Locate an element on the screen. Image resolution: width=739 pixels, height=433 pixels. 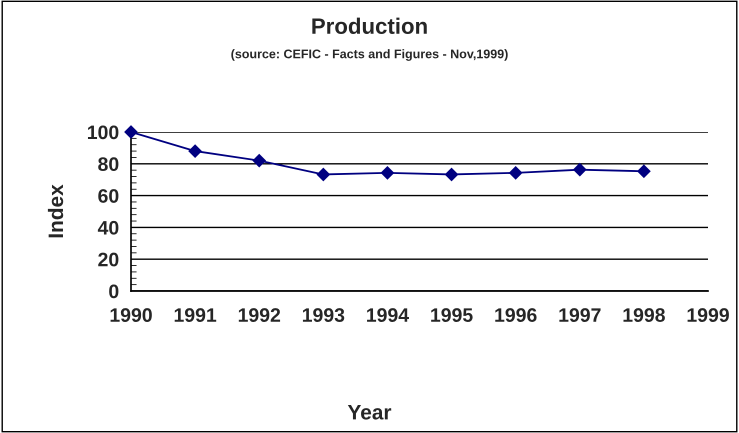
x-tick-label: 1993 is located at coordinates (323, 315).